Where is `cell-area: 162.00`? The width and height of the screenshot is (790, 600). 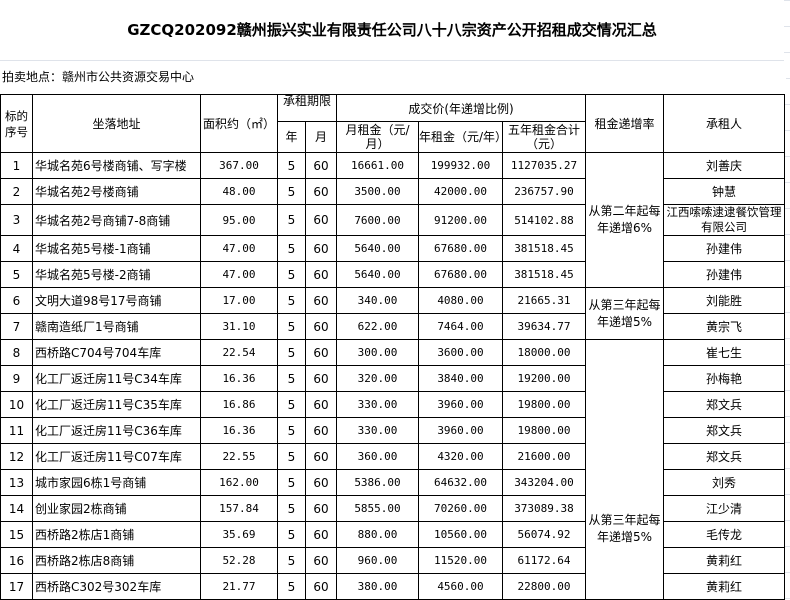
cell-area: 162.00 is located at coordinates (239, 482).